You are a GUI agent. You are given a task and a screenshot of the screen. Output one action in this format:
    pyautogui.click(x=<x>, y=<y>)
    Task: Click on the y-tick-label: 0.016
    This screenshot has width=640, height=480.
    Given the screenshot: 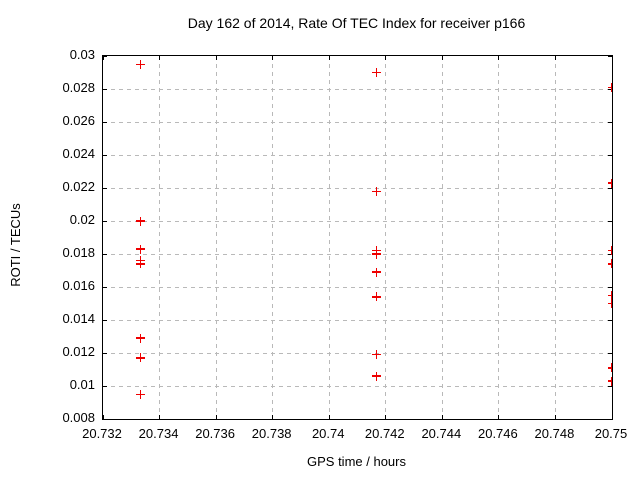 What is the action you would take?
    pyautogui.click(x=78, y=285)
    